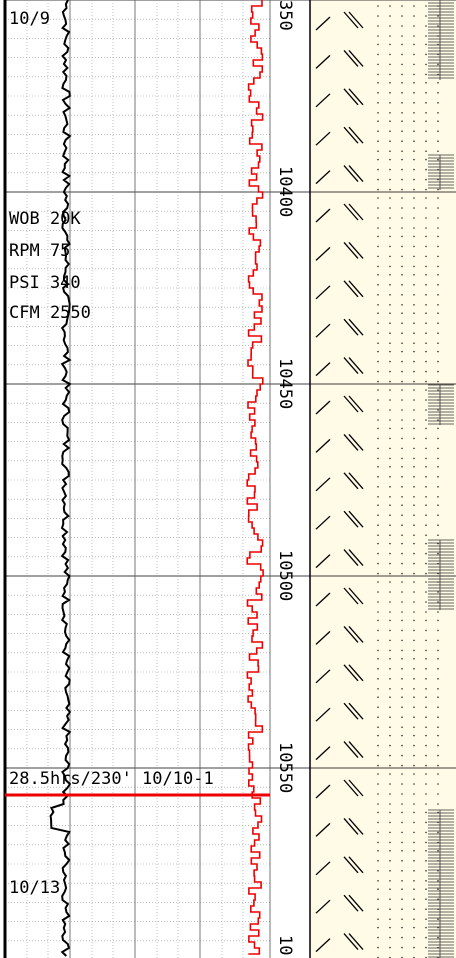 Image resolution: width=456 pixels, height=958 pixels. Describe the element at coordinates (285, 191) in the screenshot. I see `depth-label: 10400` at that location.